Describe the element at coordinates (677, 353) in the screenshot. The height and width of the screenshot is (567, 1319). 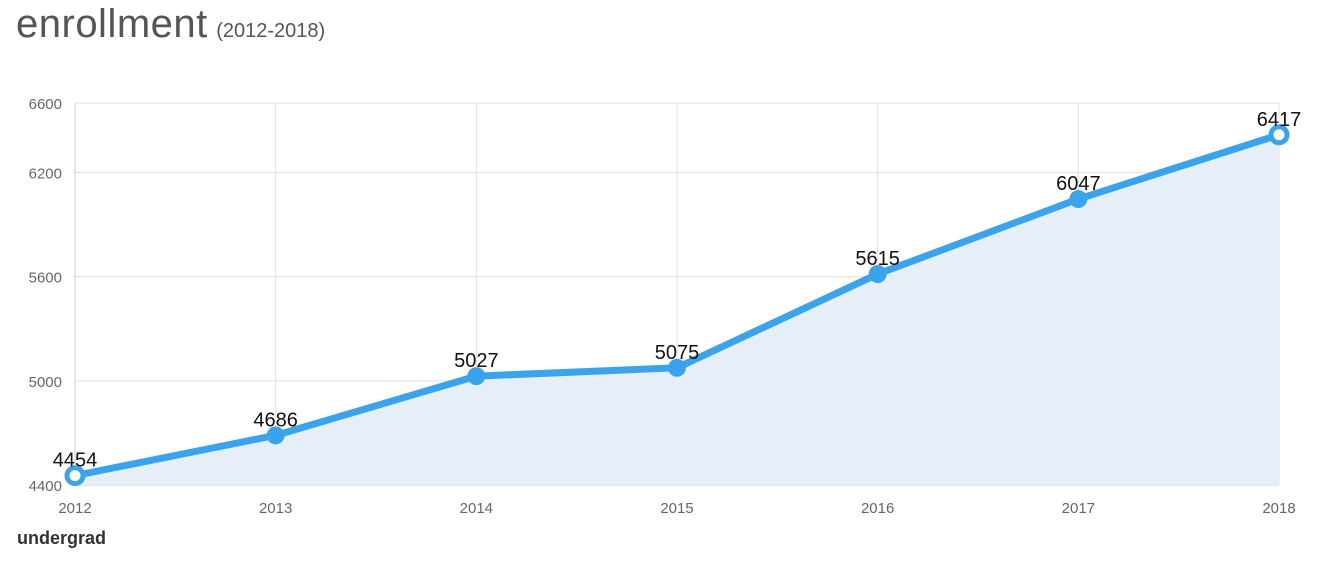
I see `data-label: 5075` at that location.